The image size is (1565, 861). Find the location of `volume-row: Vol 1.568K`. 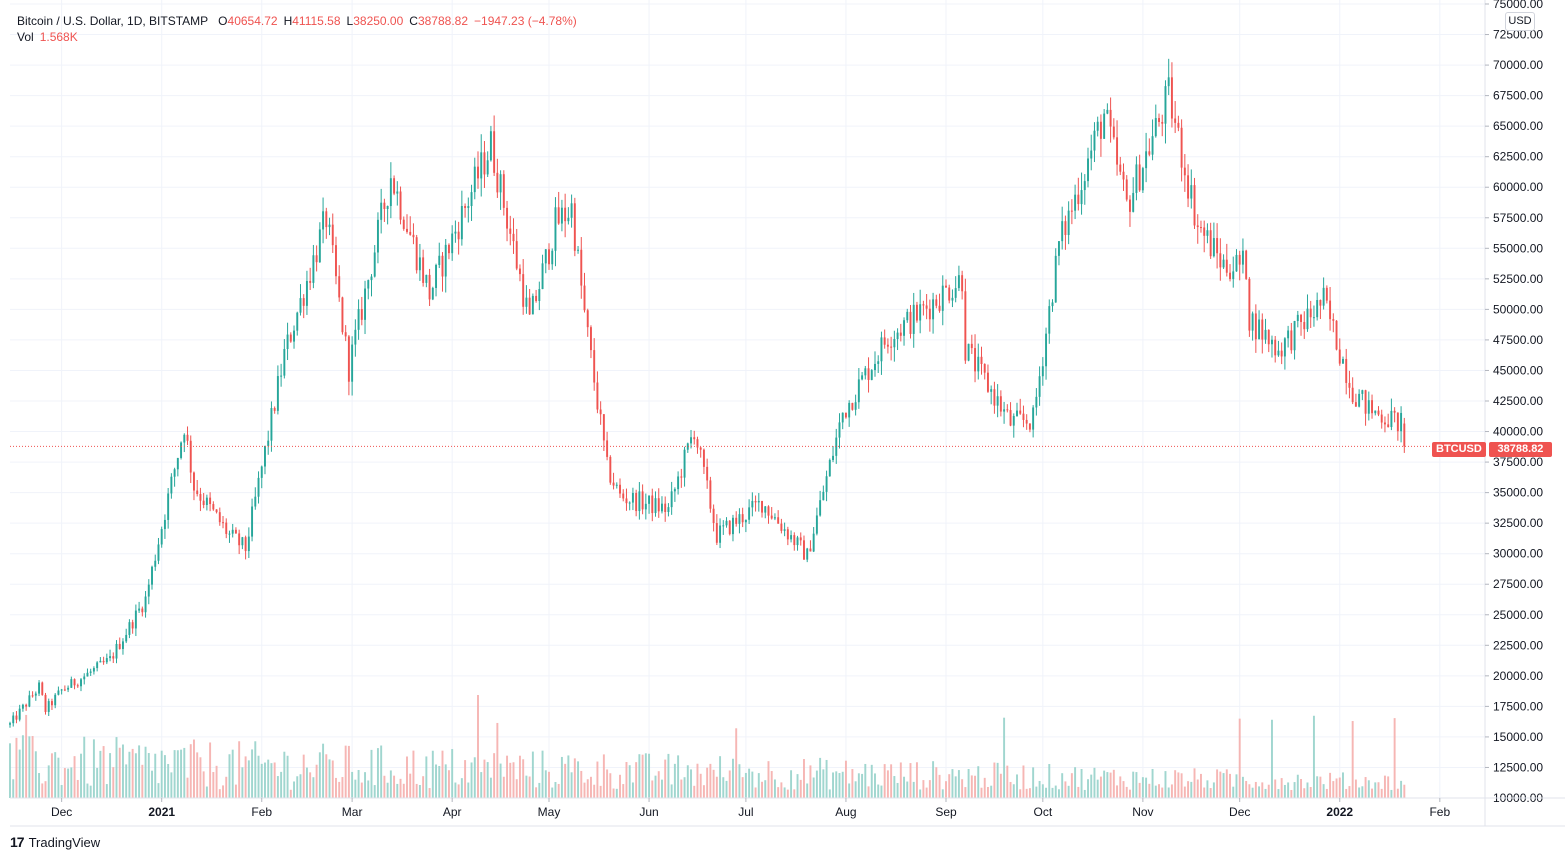

volume-row: Vol 1.568K is located at coordinates (297, 37).